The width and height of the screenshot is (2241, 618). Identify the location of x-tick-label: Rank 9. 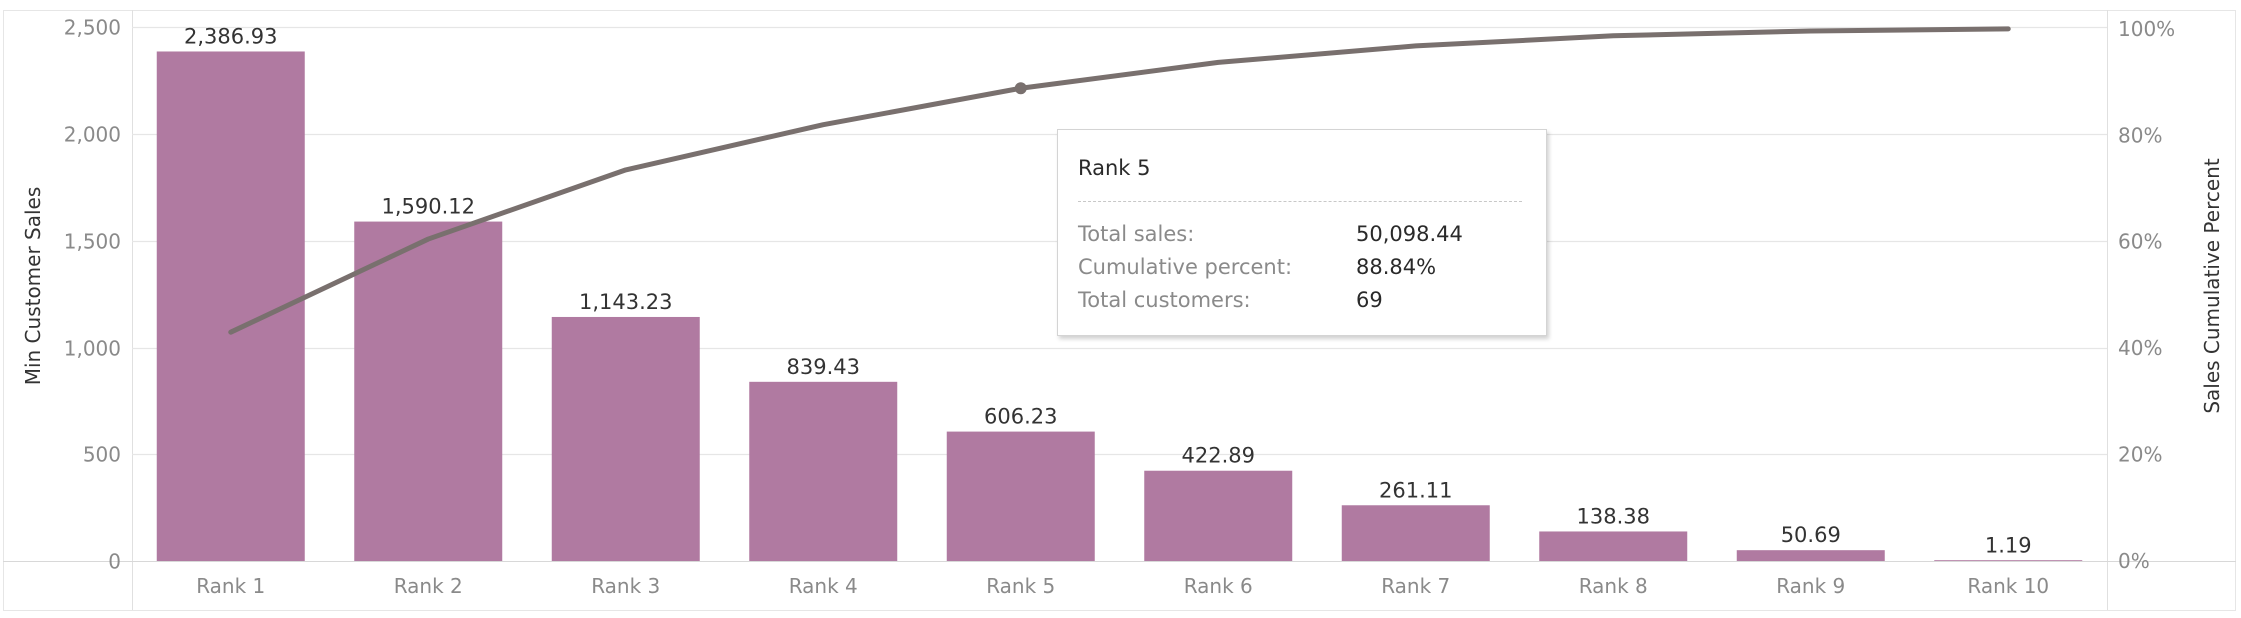
(1810, 586).